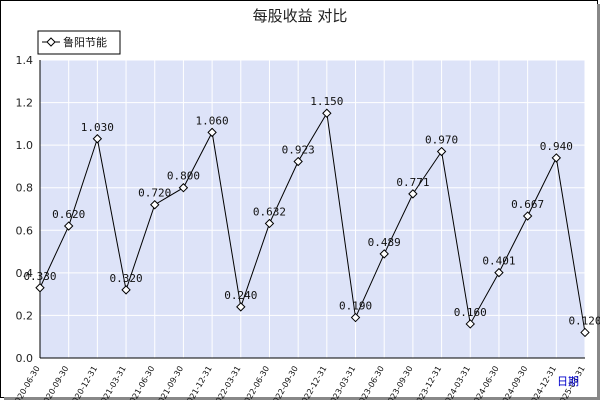  I want to click on y-axis: 0.0 0.2 0.4 0.6 0.8 1.0 1.2 1.4, so click(28, 209).